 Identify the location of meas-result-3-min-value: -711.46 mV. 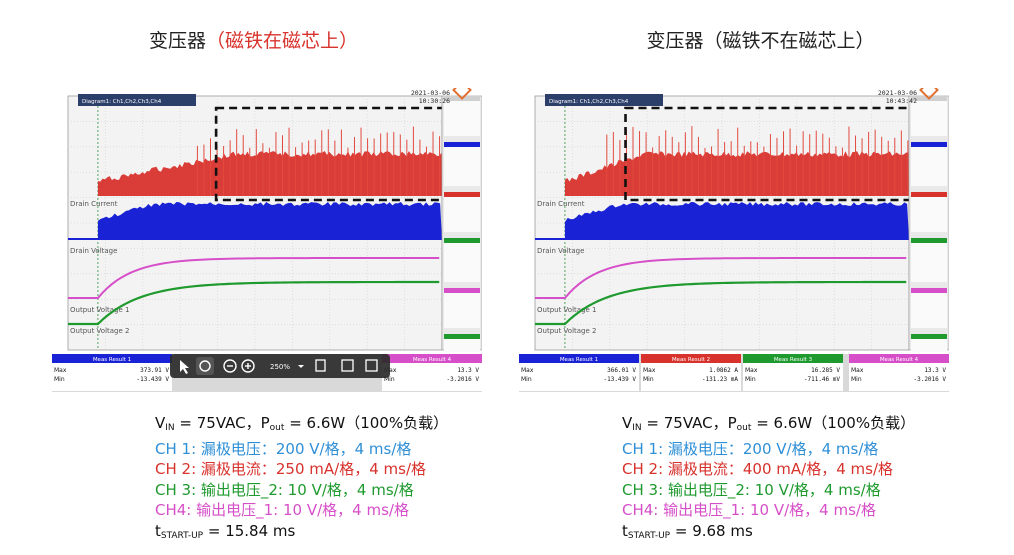
(822, 379).